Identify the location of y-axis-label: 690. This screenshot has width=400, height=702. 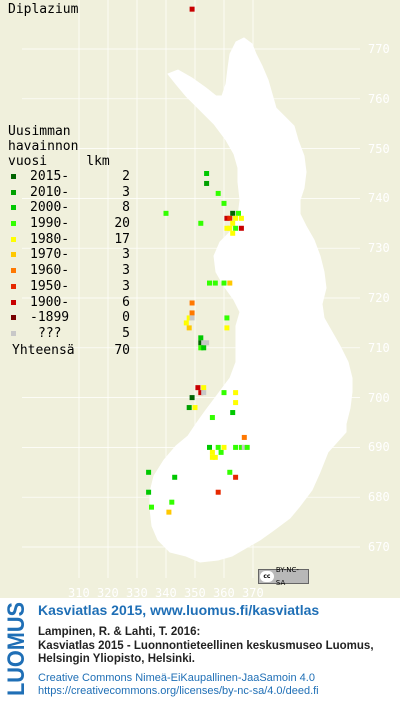
(379, 447).